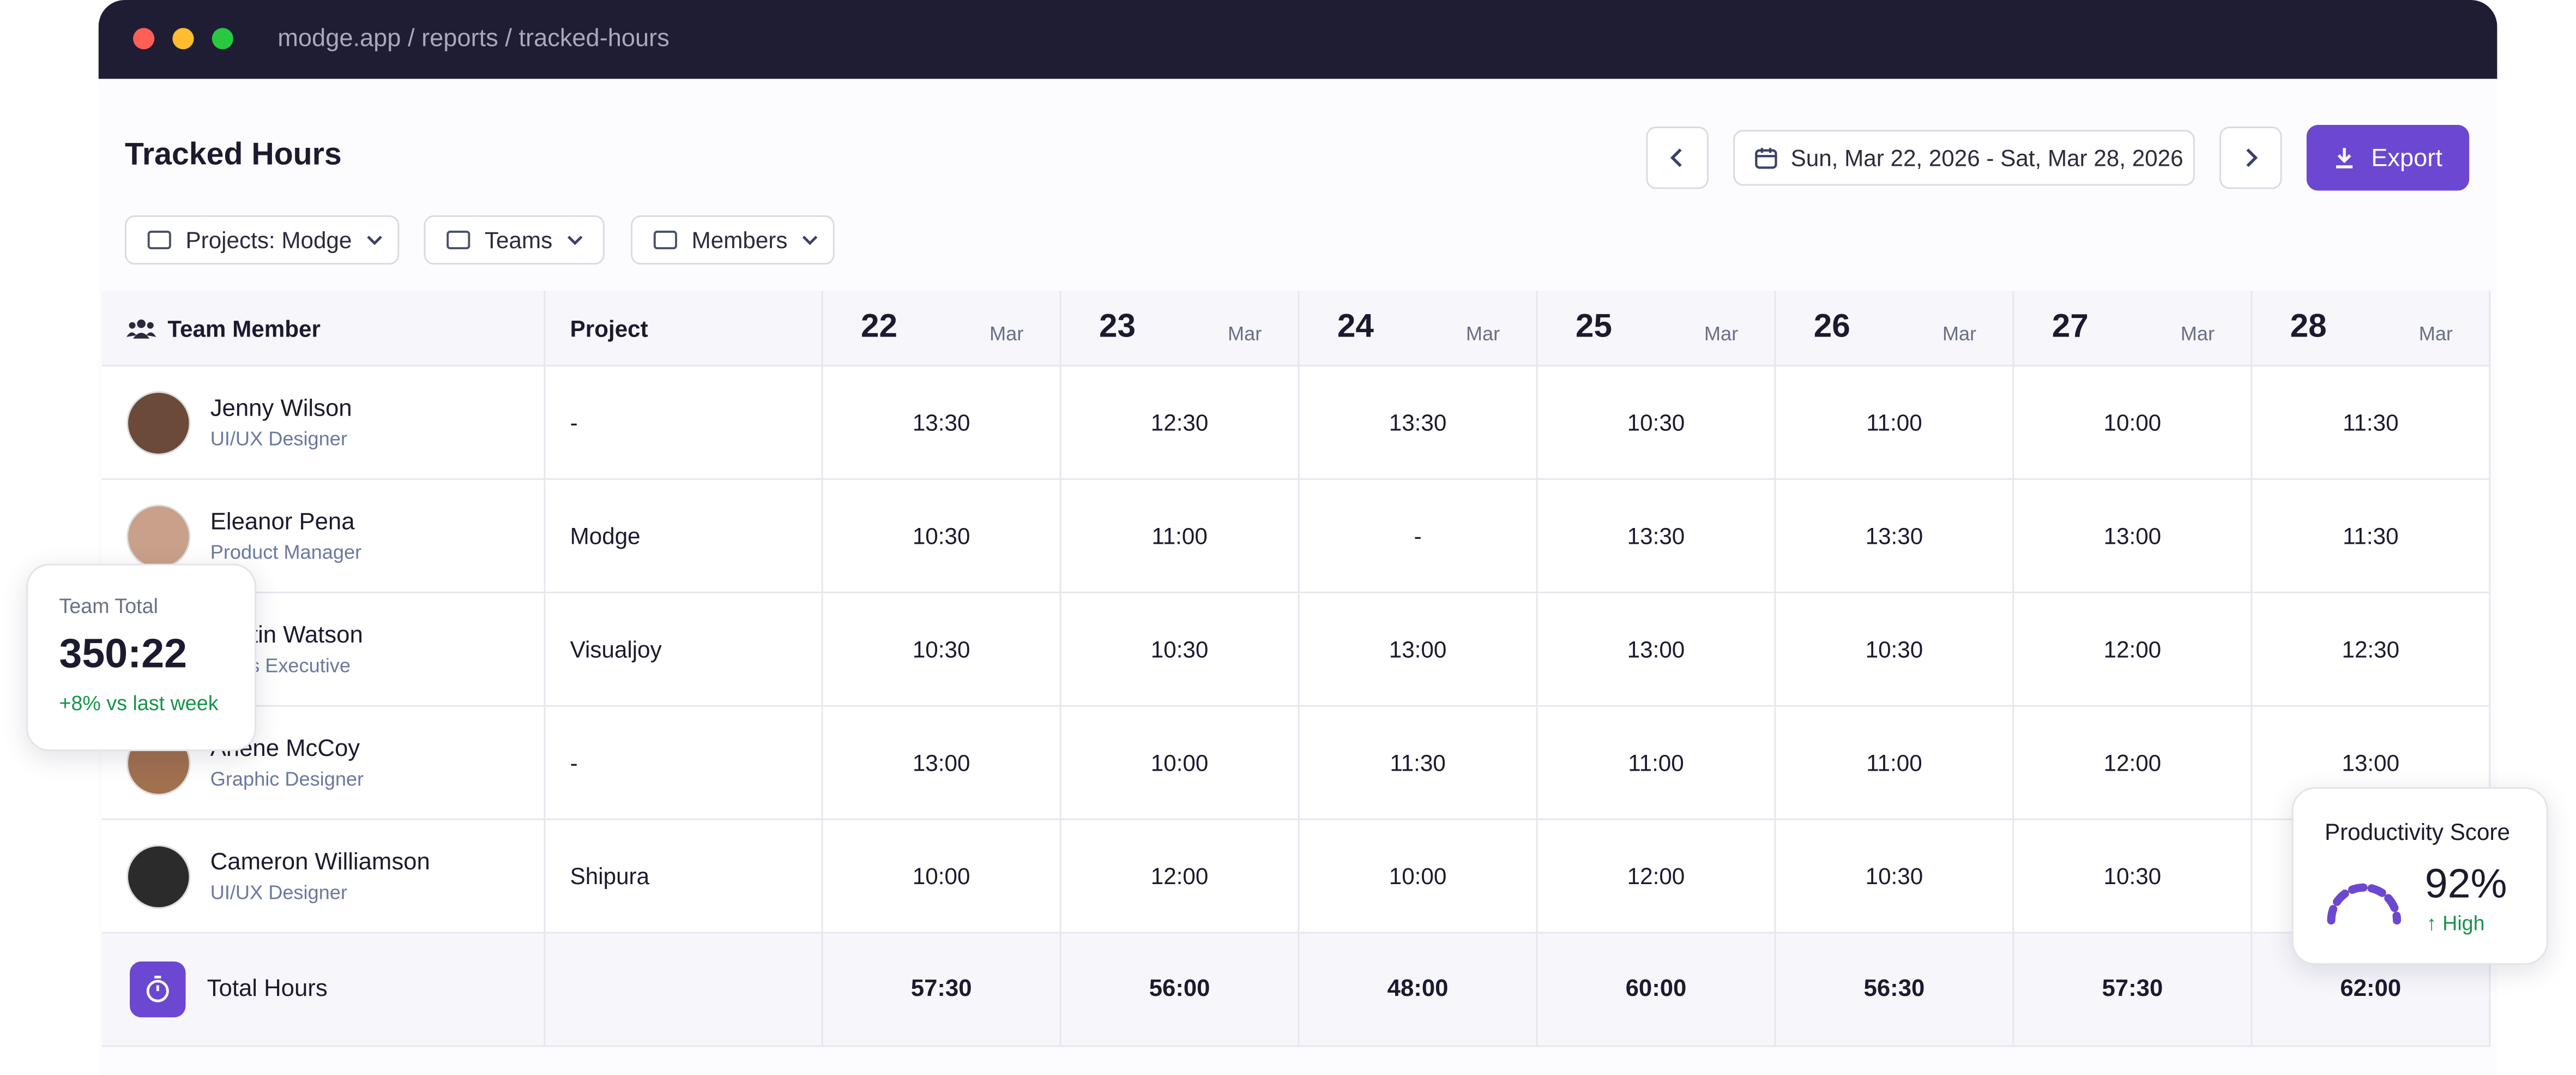  What do you see at coordinates (684, 877) in the screenshot?
I see `project-cell: Shipura` at bounding box center [684, 877].